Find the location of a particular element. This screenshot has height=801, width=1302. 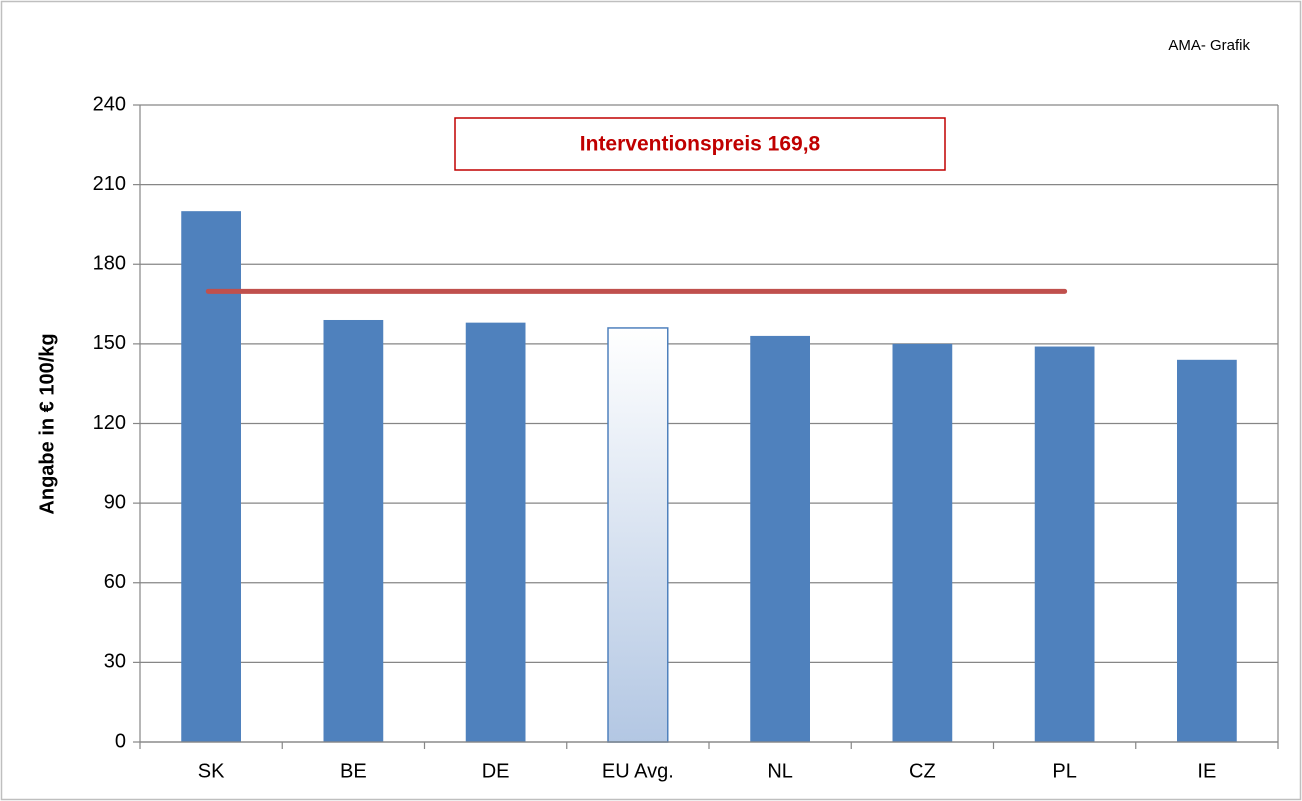

annotation-box is located at coordinates (700, 144).